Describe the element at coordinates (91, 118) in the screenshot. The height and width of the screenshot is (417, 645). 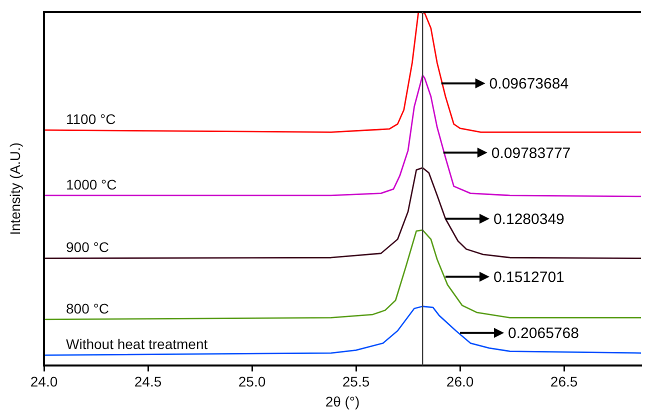
I see `series-label: 1100 °C` at that location.